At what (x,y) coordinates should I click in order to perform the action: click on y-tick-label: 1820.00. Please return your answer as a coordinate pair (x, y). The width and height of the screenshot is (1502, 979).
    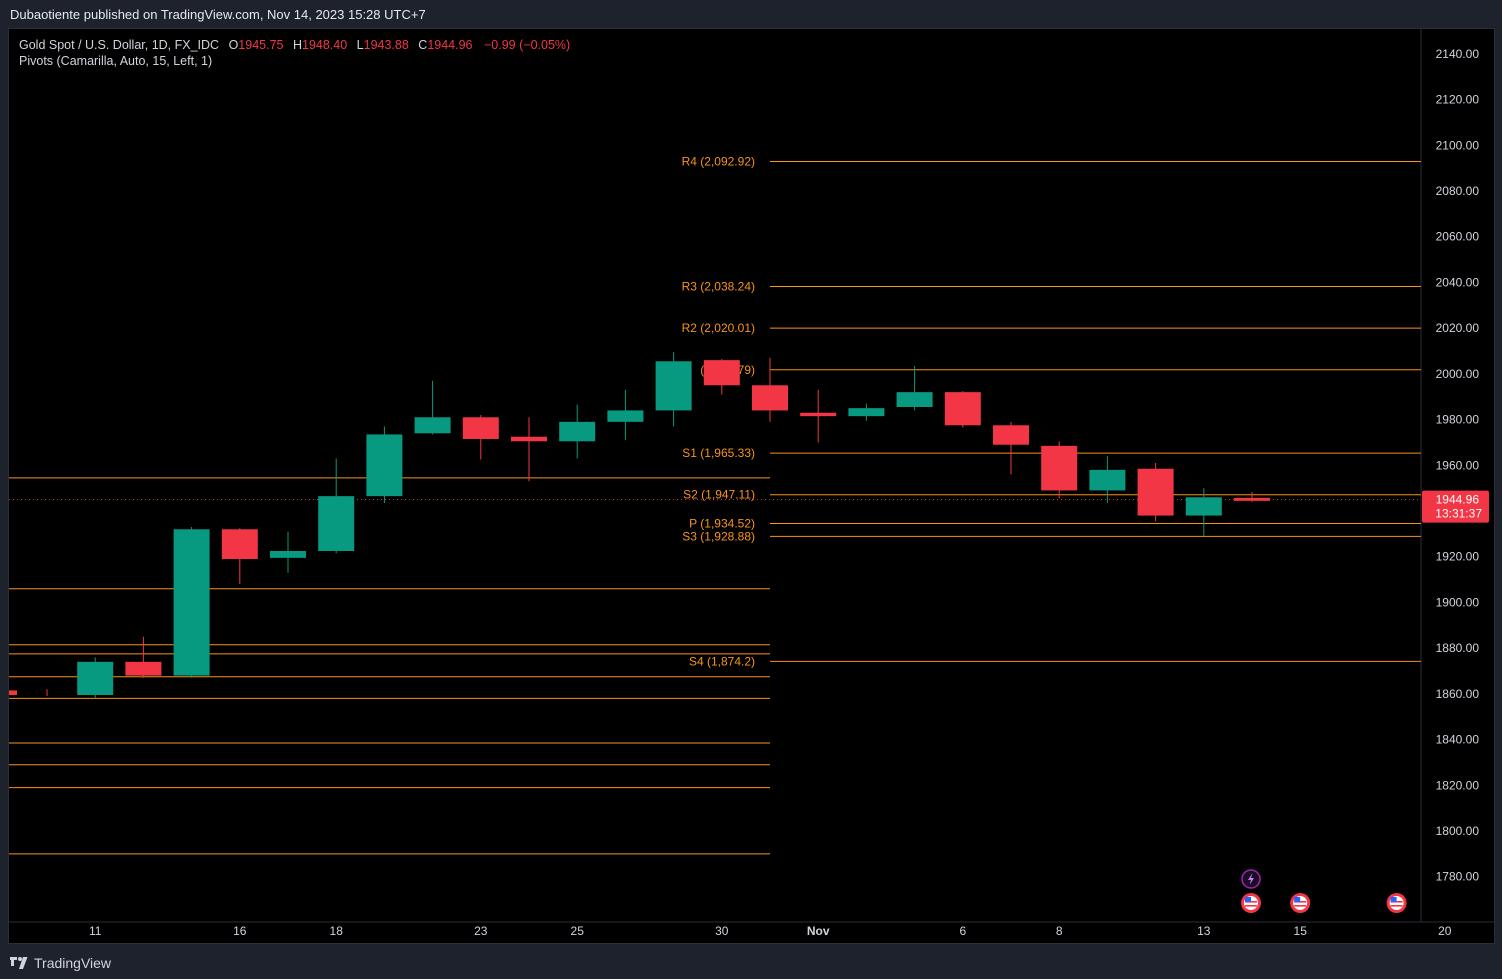
    Looking at the image, I should click on (1458, 785).